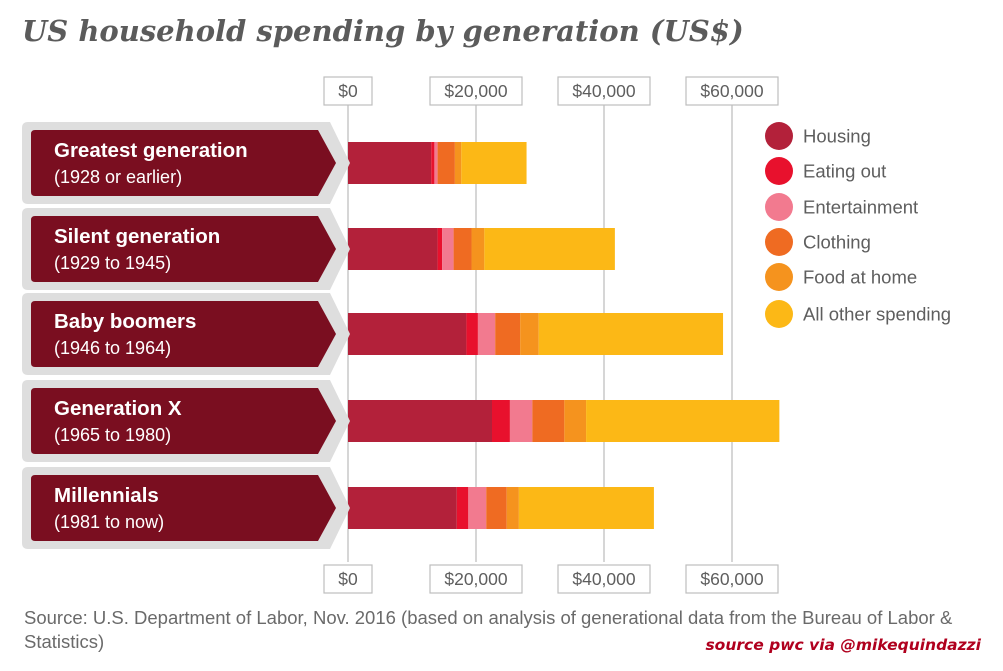 The height and width of the screenshot is (671, 1003). Describe the element at coordinates (575, 421) in the screenshot. I see `bar-4-food-at-home` at that location.